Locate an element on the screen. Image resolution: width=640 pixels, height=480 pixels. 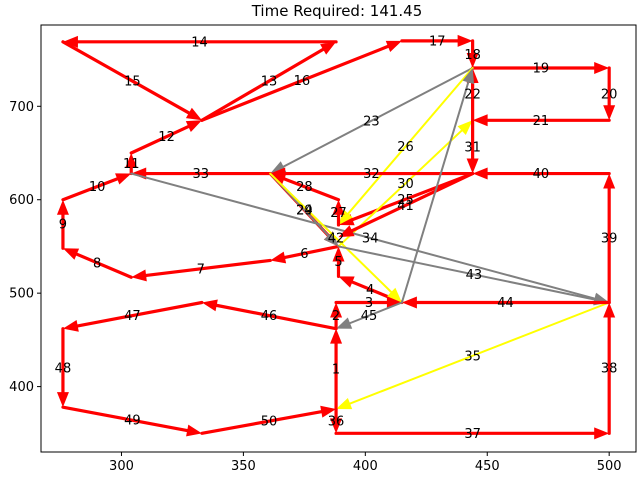
edge-label: 13 is located at coordinates (269, 82).